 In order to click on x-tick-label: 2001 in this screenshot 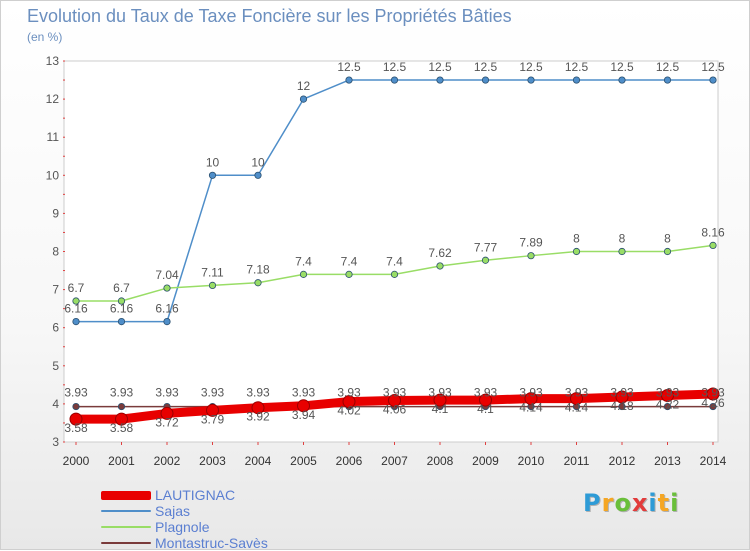, I will do `click(121, 461)`.